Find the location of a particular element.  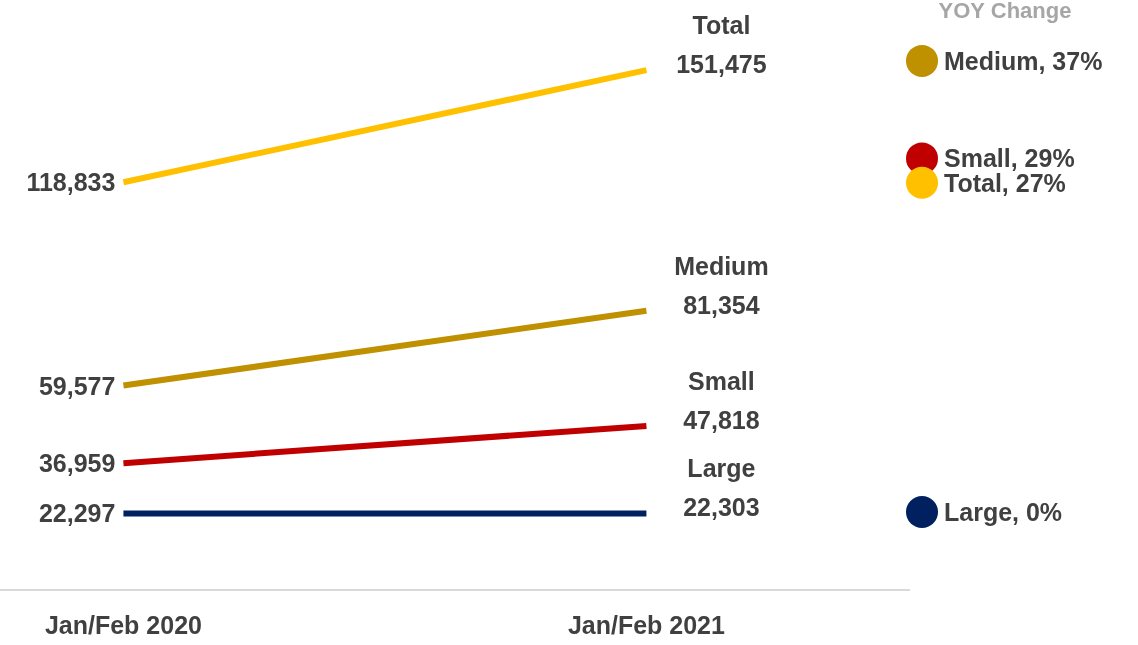

data-label: 81,354 is located at coordinates (721, 304).